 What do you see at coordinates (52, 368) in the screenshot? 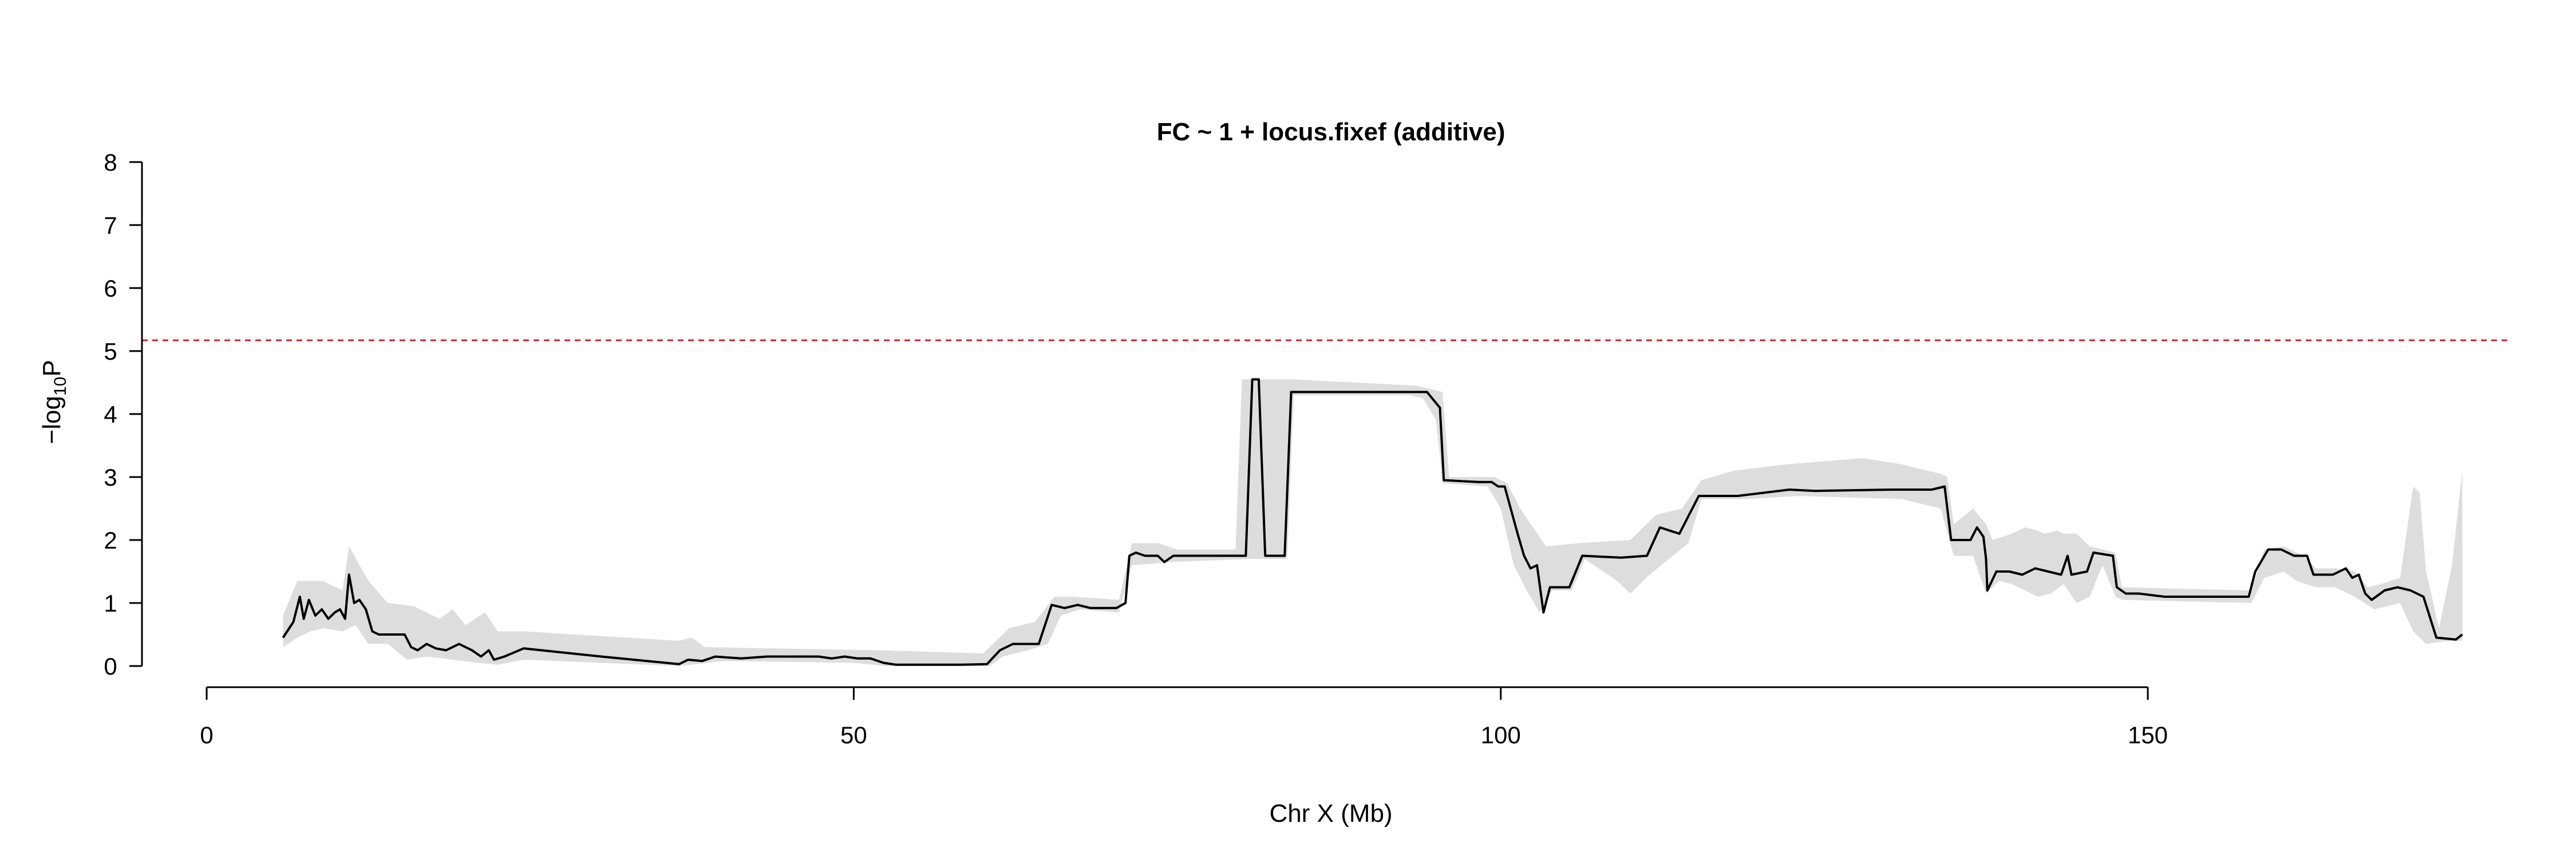
I see `y-axis-title-tail: P` at bounding box center [52, 368].